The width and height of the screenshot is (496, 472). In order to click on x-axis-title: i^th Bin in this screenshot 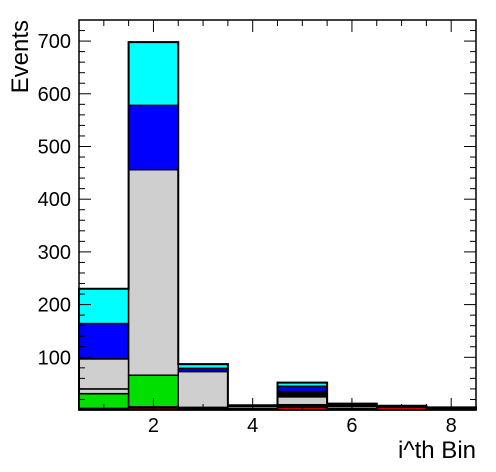, I will do `click(437, 450)`.